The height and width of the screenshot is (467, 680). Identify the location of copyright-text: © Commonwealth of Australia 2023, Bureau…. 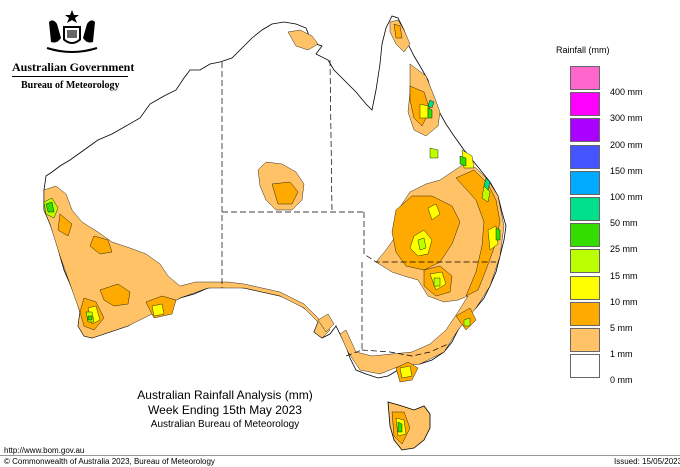
(109, 461).